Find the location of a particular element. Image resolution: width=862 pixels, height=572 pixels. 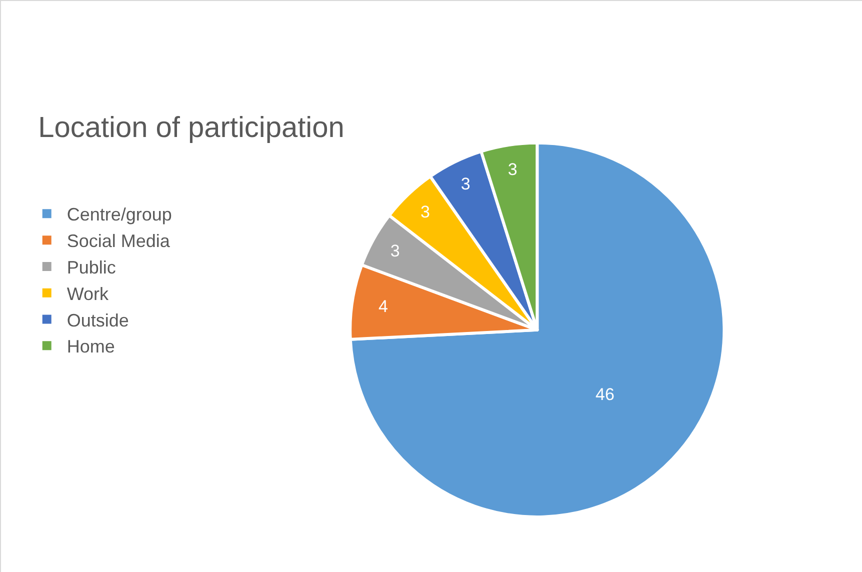

legend-label: Outside is located at coordinates (97, 320).